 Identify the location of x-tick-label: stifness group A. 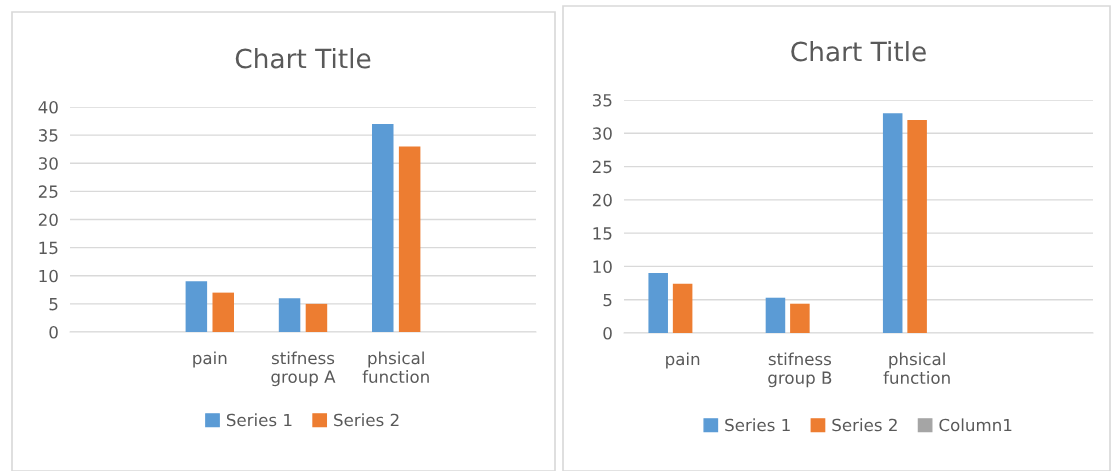
(303, 369).